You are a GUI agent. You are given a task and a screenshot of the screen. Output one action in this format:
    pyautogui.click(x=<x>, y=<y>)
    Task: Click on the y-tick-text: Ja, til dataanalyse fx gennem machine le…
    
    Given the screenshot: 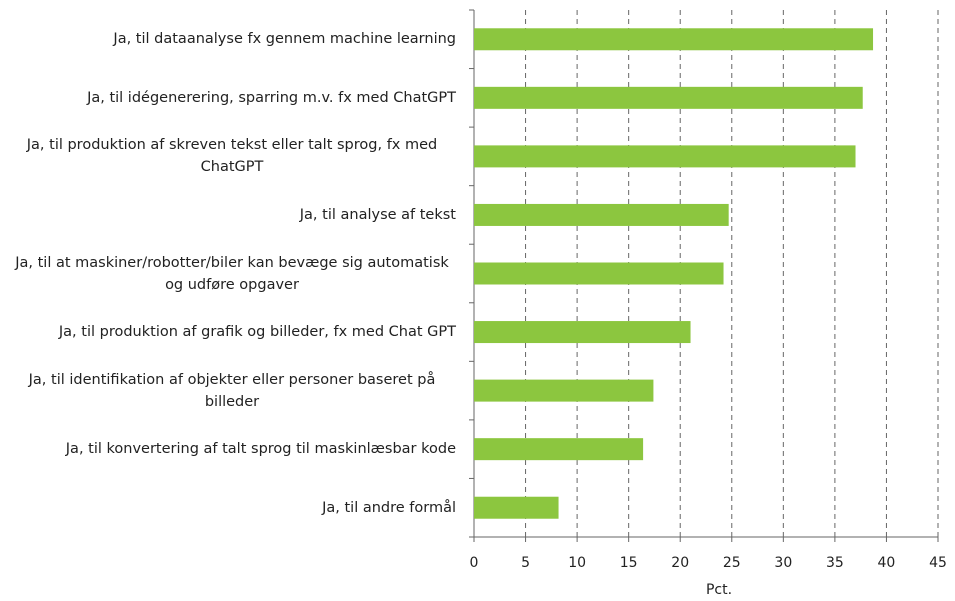 What is the action you would take?
    pyautogui.click(x=284, y=39)
    